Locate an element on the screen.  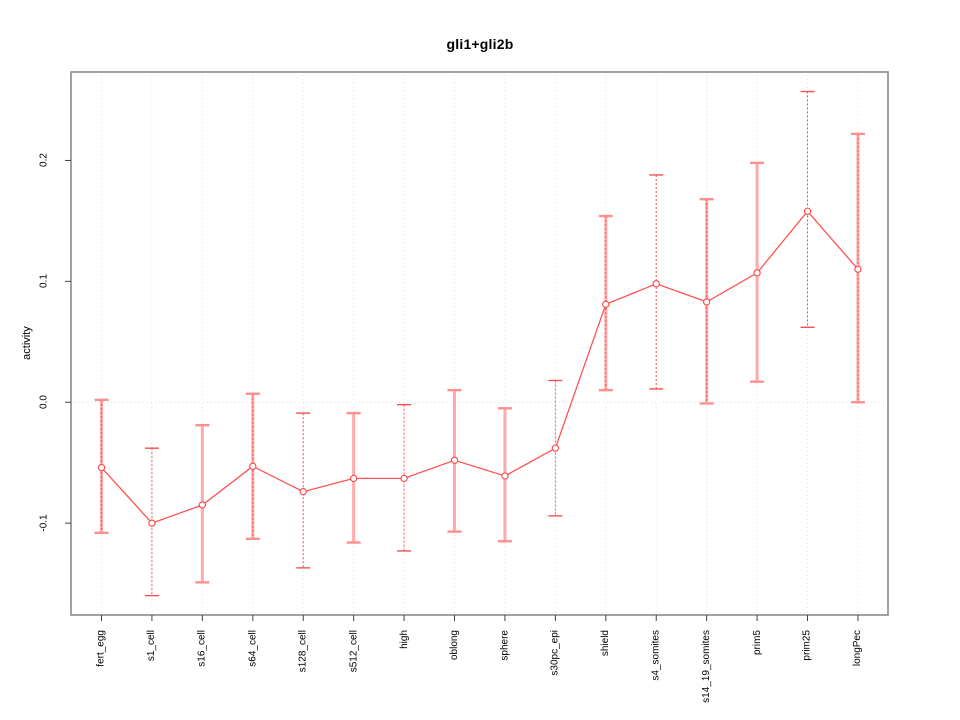
x-tick-label: prim5 is located at coordinates (757, 643).